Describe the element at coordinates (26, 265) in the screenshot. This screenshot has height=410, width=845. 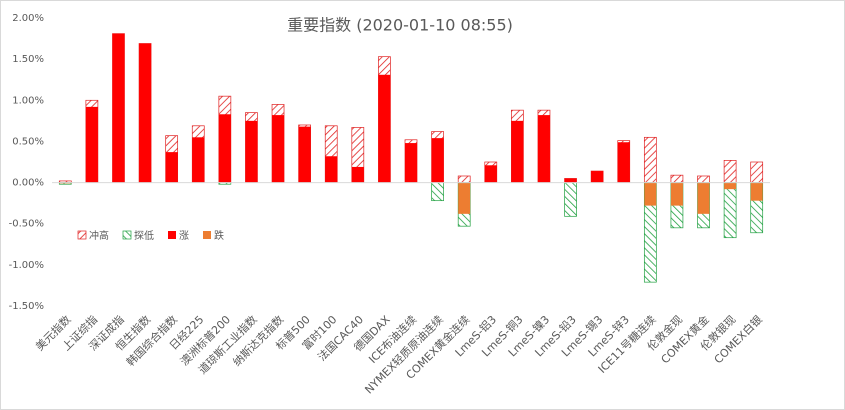
I see `y-tick-label: -1.00%` at that location.